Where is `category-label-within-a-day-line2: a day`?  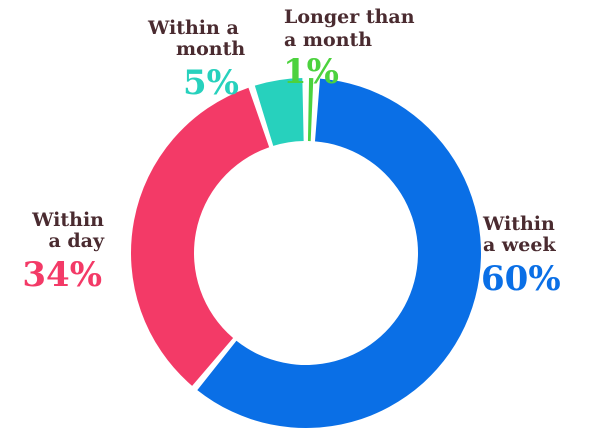 category-label-within-a-day-line2: a day is located at coordinates (76, 241).